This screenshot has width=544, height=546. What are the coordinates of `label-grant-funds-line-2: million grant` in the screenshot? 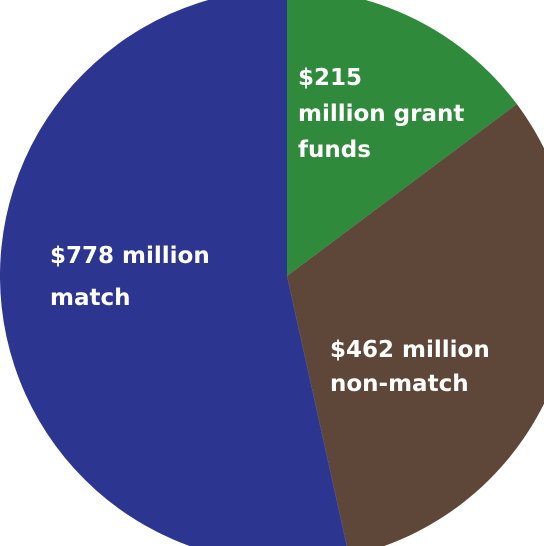 It's located at (381, 114).